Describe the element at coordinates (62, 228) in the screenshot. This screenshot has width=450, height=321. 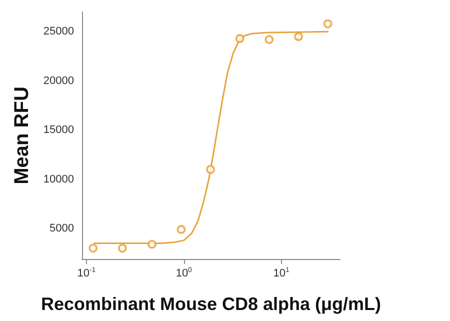
I see `y-tick-label: 5000` at that location.